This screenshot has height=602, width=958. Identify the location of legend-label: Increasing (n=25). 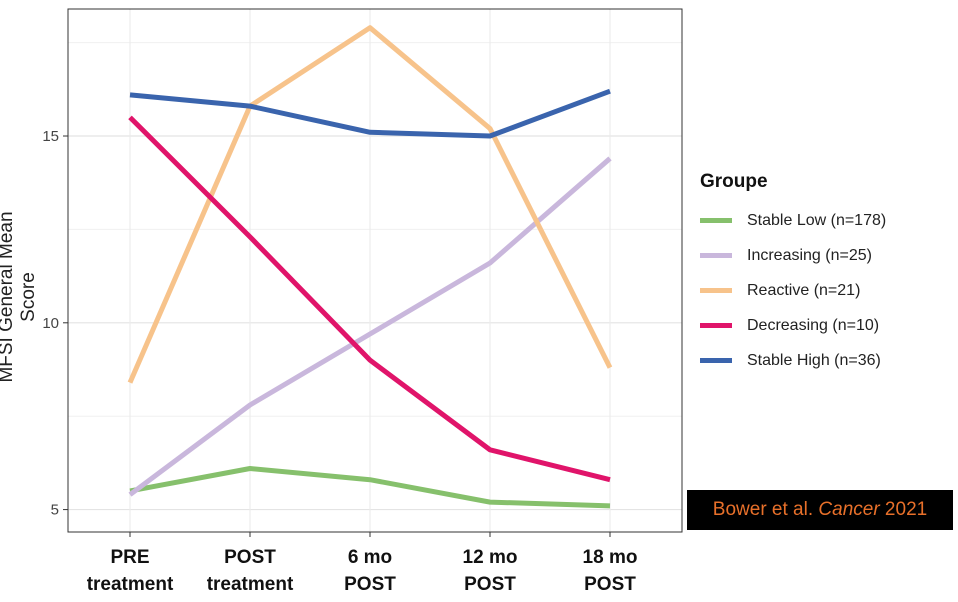
(809, 255).